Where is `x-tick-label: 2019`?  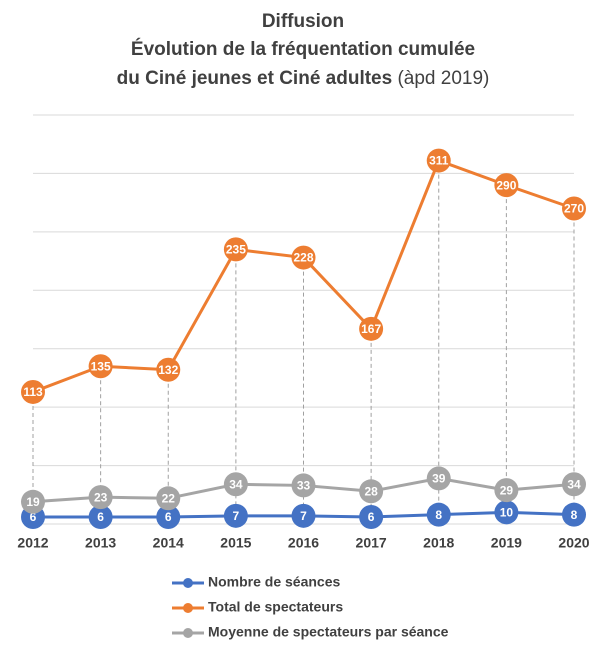
x-tick-label: 2019 is located at coordinates (506, 543).